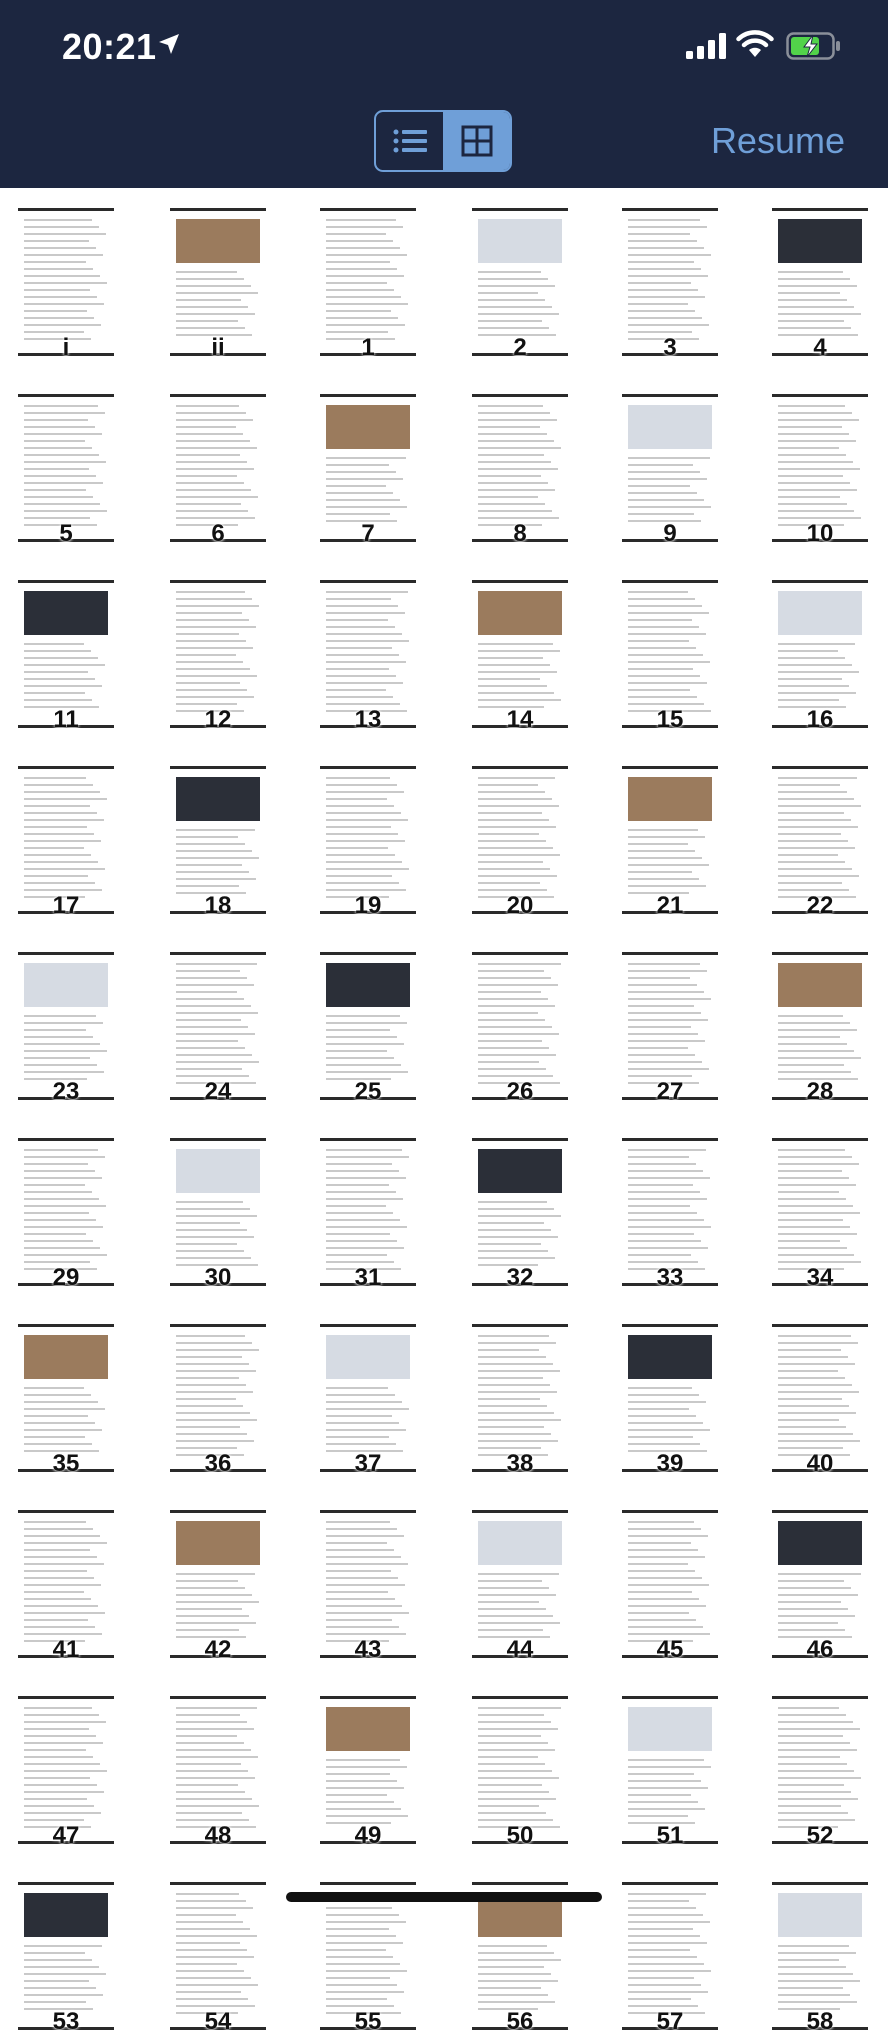 Image resolution: width=888 pixels, height=2036 pixels. What do you see at coordinates (670, 347) in the screenshot?
I see `page-number-label: 3` at bounding box center [670, 347].